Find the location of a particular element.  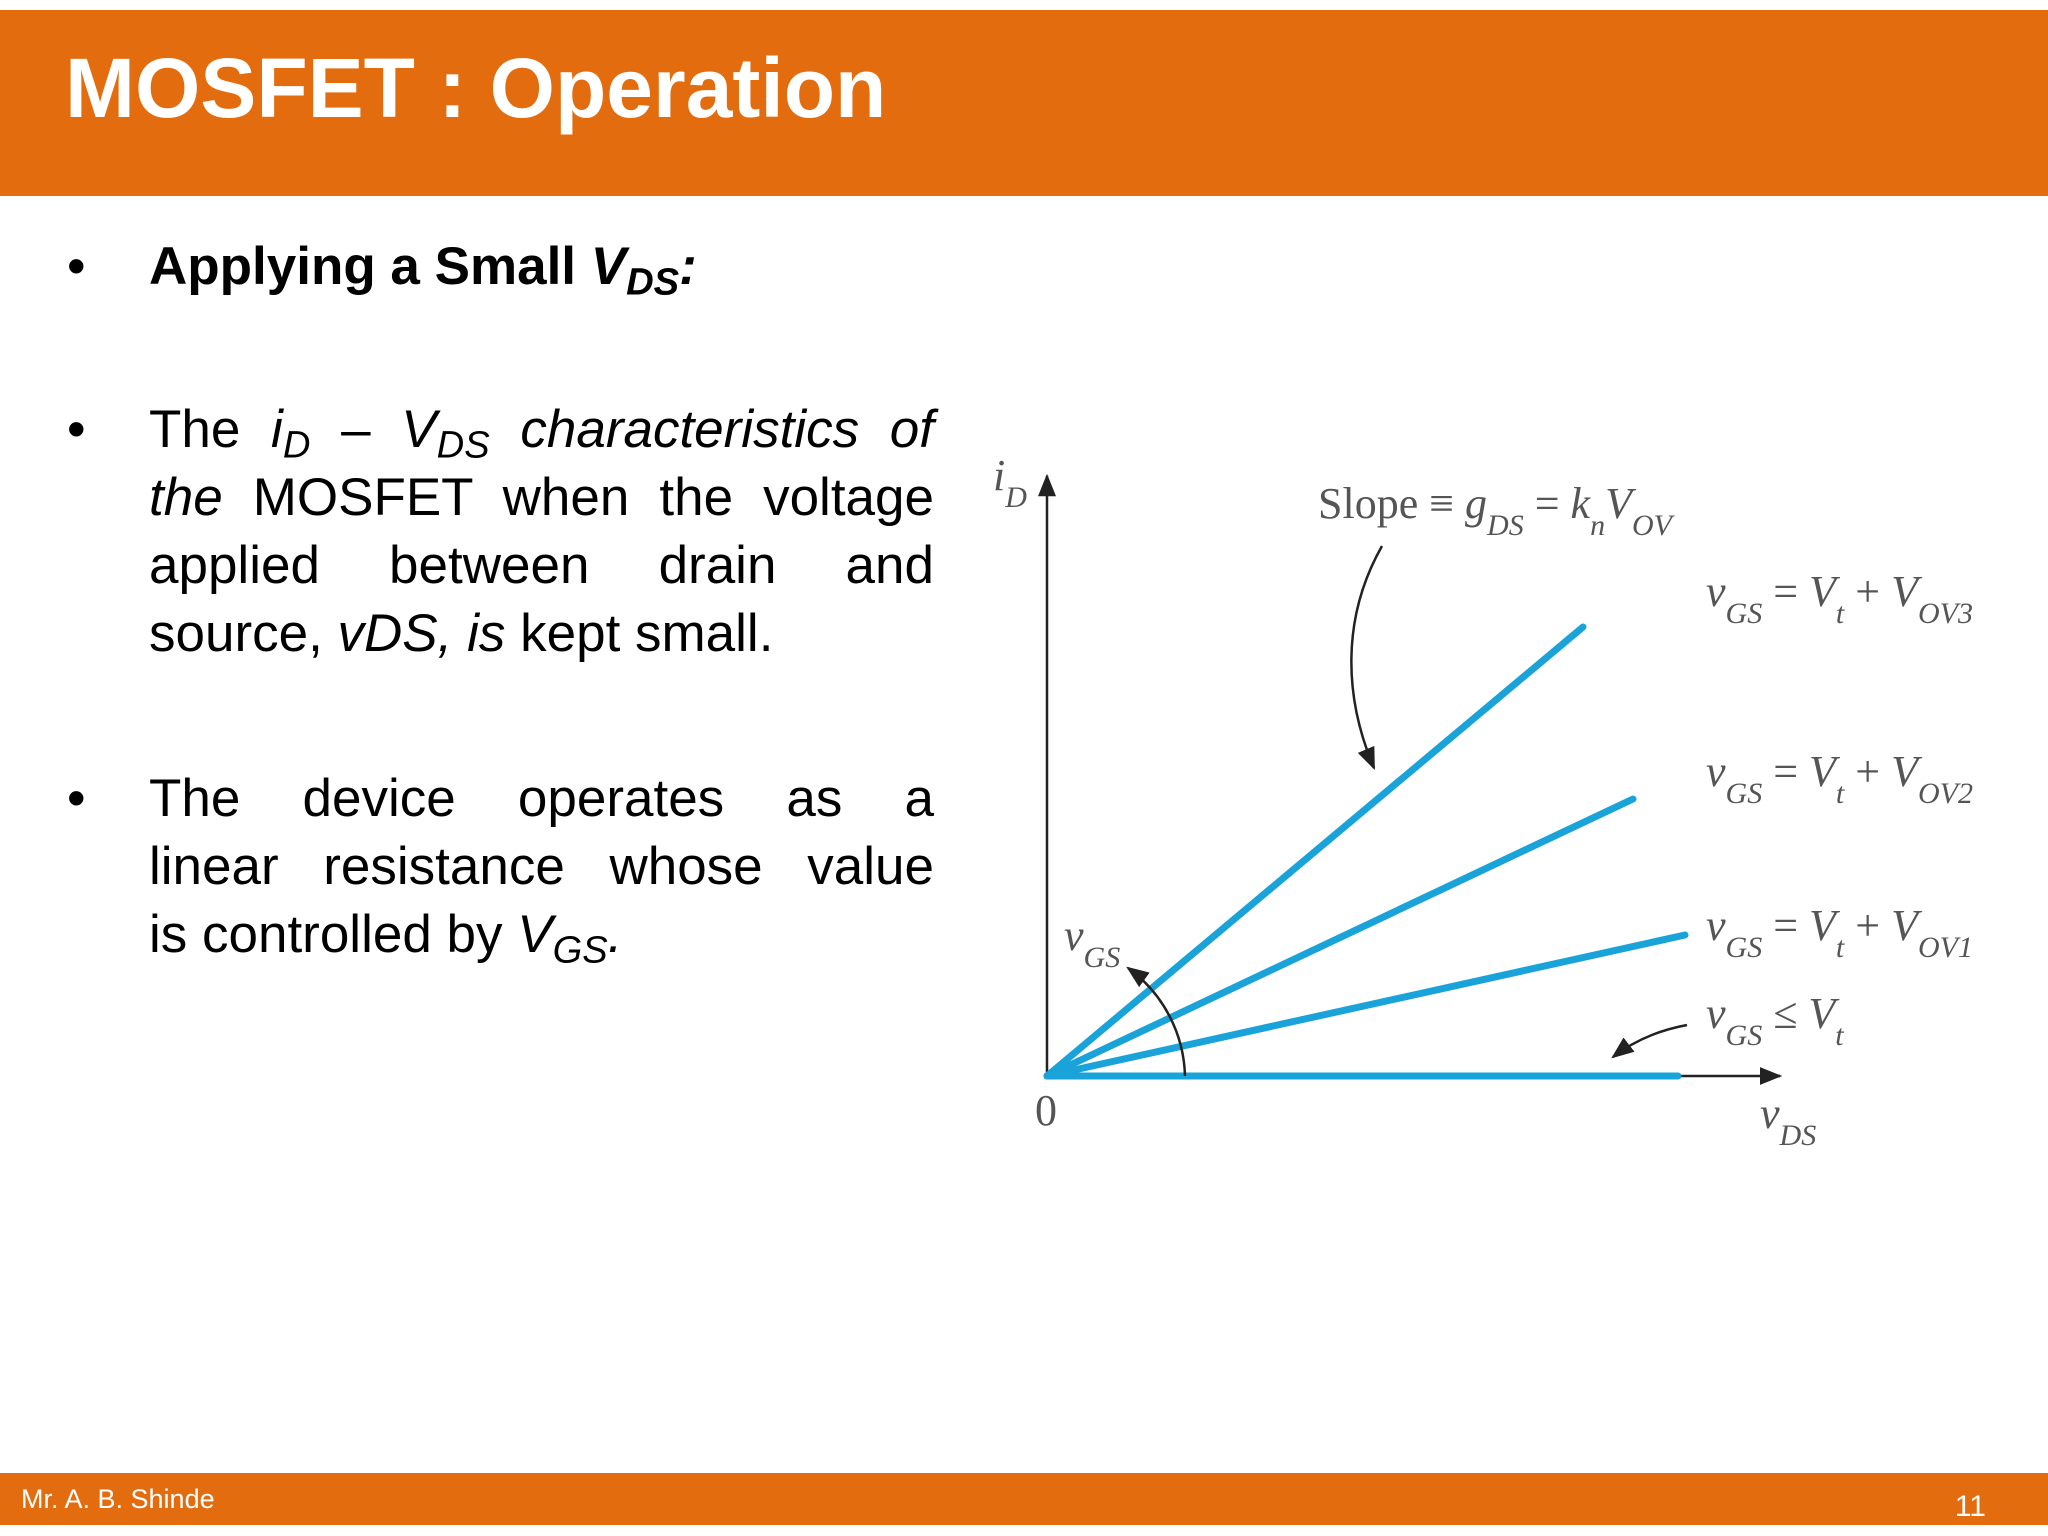

text: the is located at coordinates (186, 497).